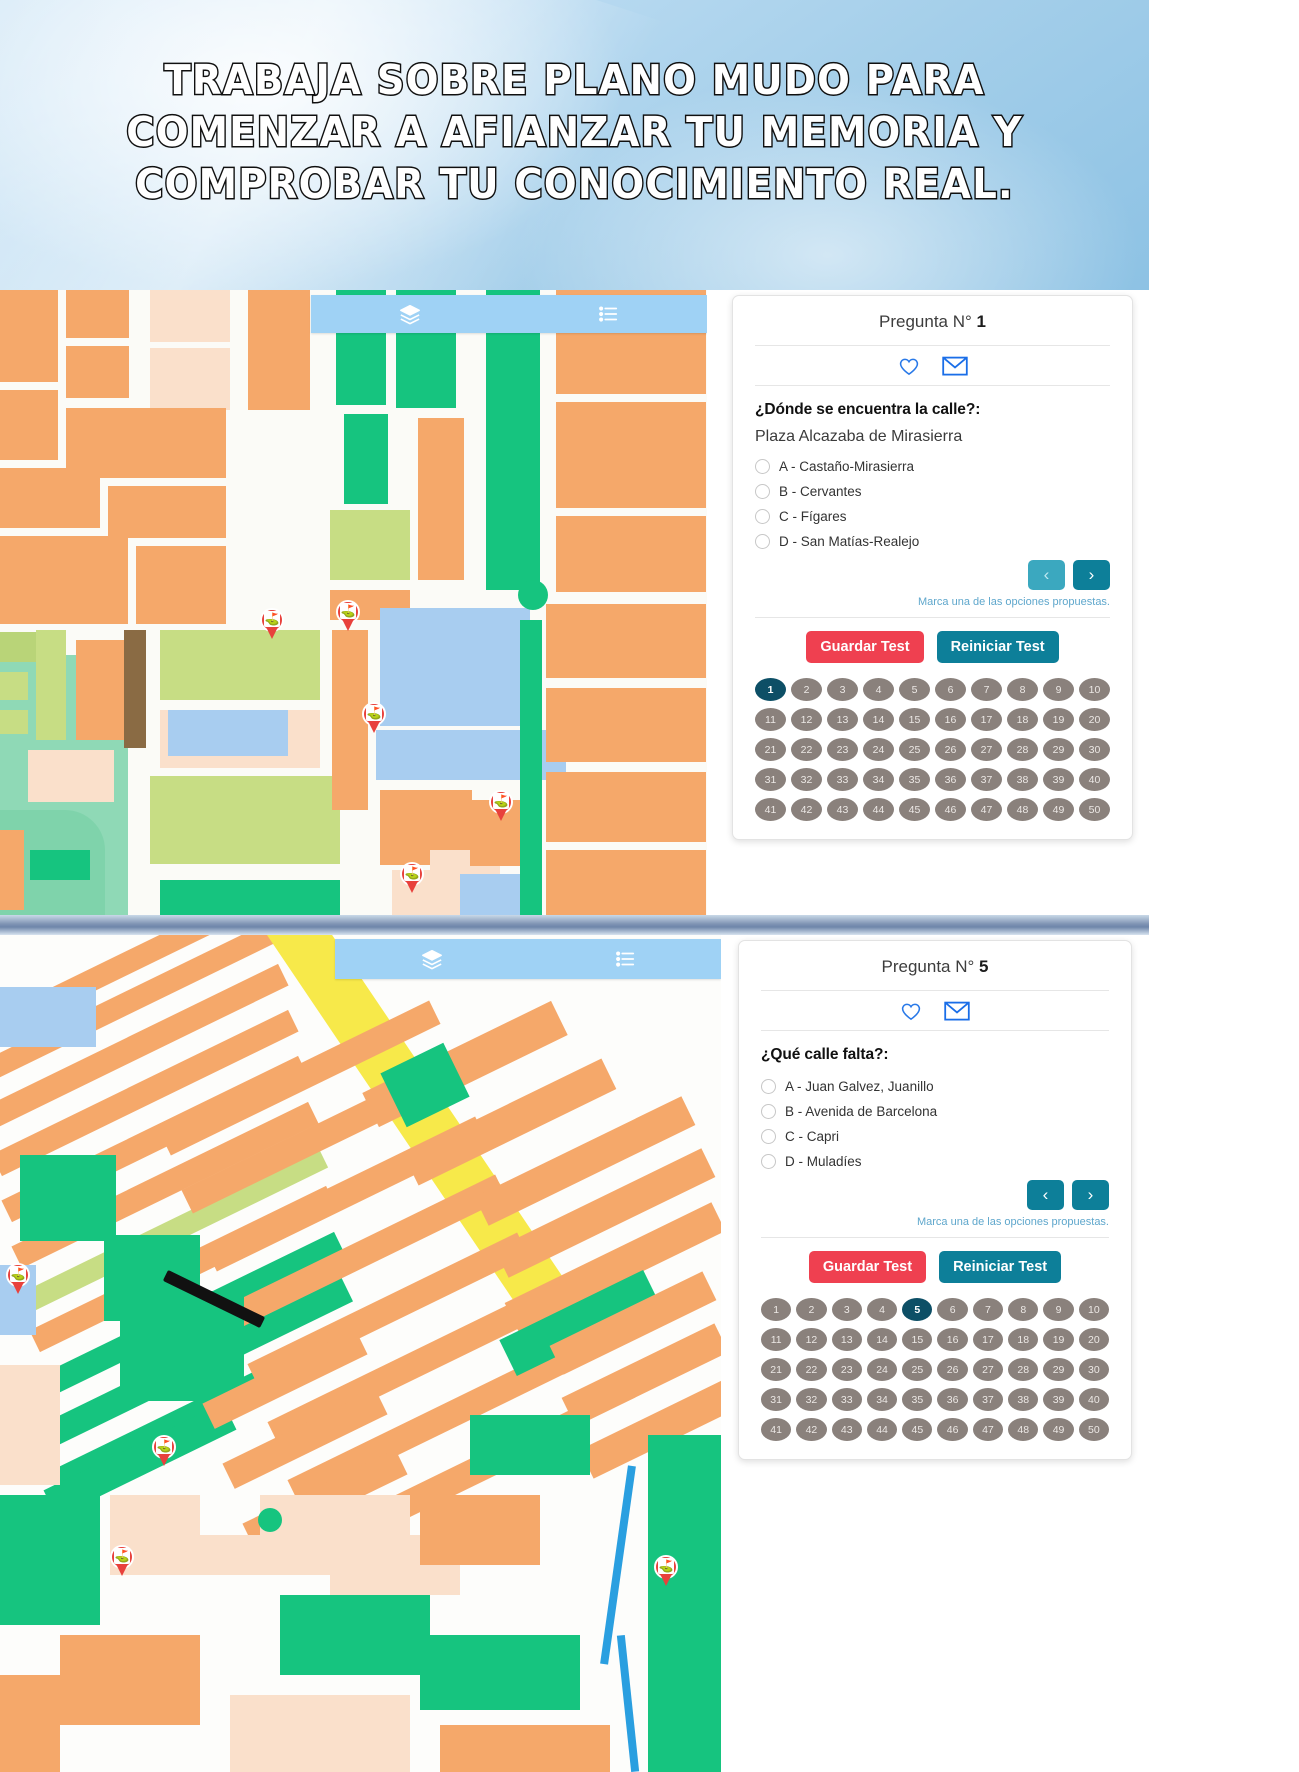  Describe the element at coordinates (950, 719) in the screenshot. I see `question-number-16: 16` at that location.